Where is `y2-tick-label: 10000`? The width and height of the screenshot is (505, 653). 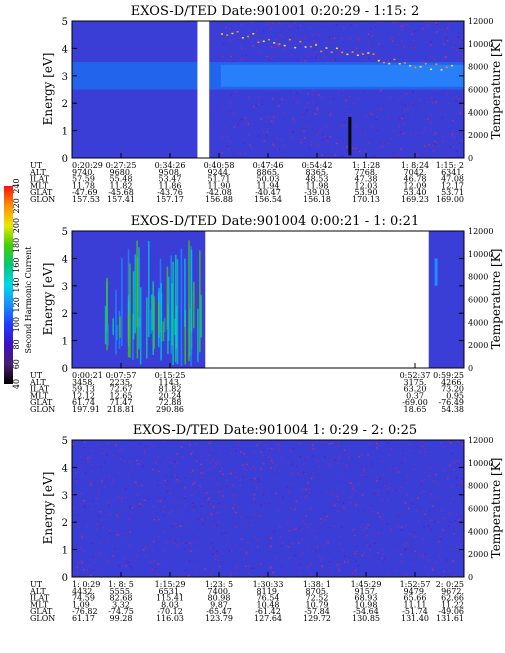 y2-tick-label: 10000 is located at coordinates (480, 463).